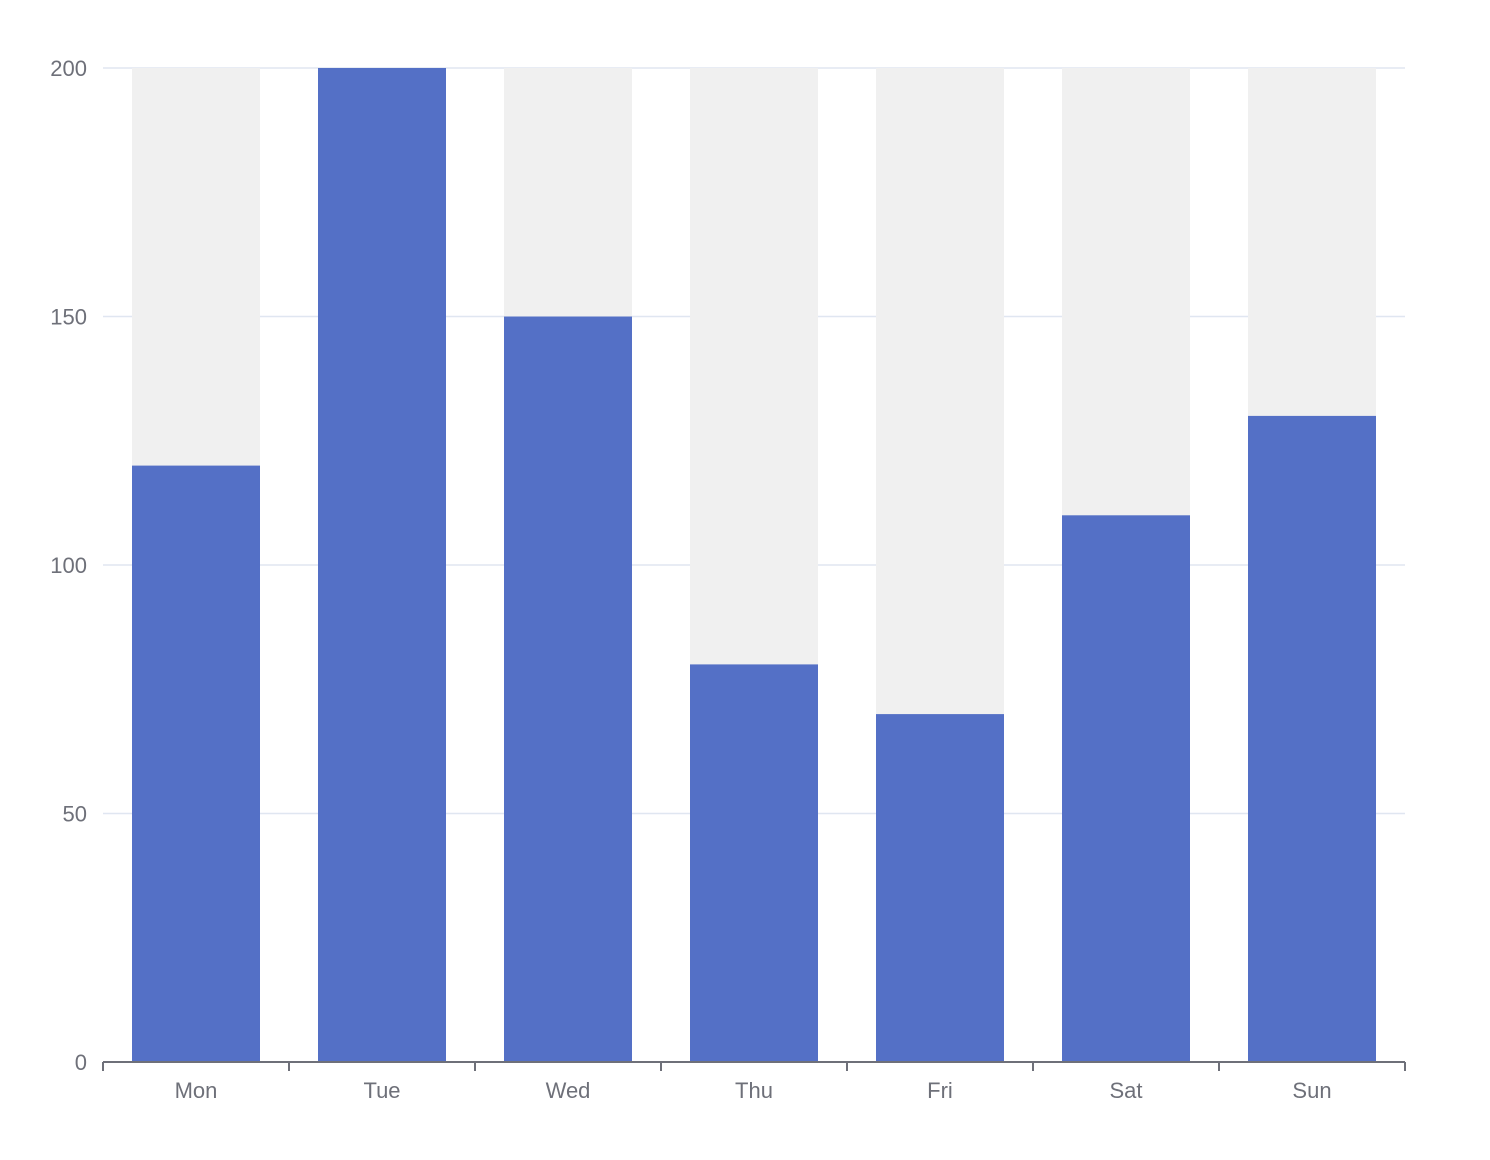 This screenshot has height=1160, width=1490. Describe the element at coordinates (1312, 738) in the screenshot. I see `bar-sun` at that location.